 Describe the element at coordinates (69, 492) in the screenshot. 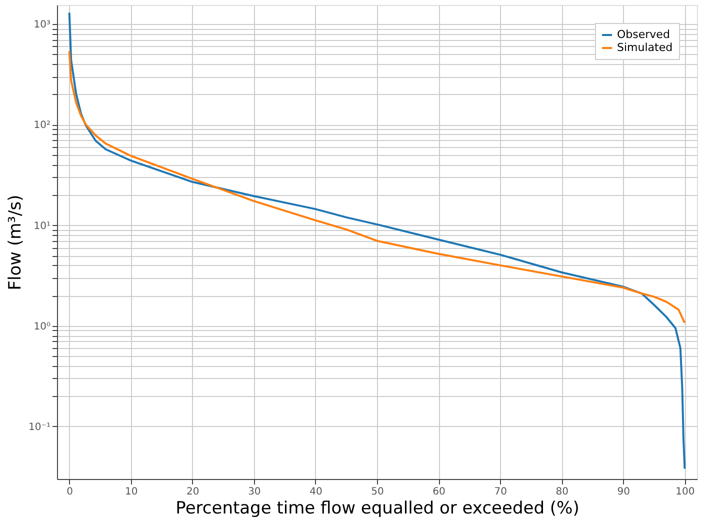

I see `x-tick-label: 0` at that location.